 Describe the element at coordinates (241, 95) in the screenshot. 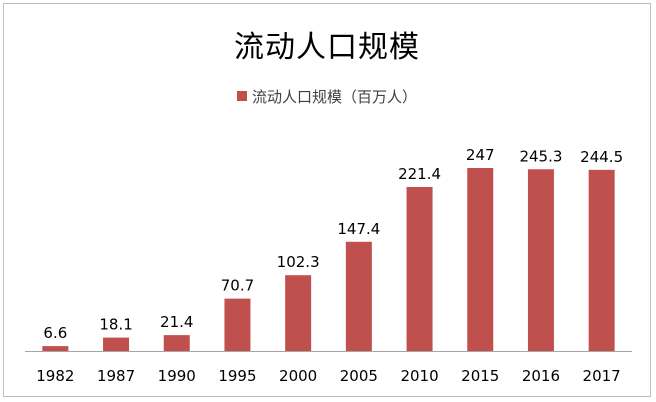

I see `legend-swatch` at that location.